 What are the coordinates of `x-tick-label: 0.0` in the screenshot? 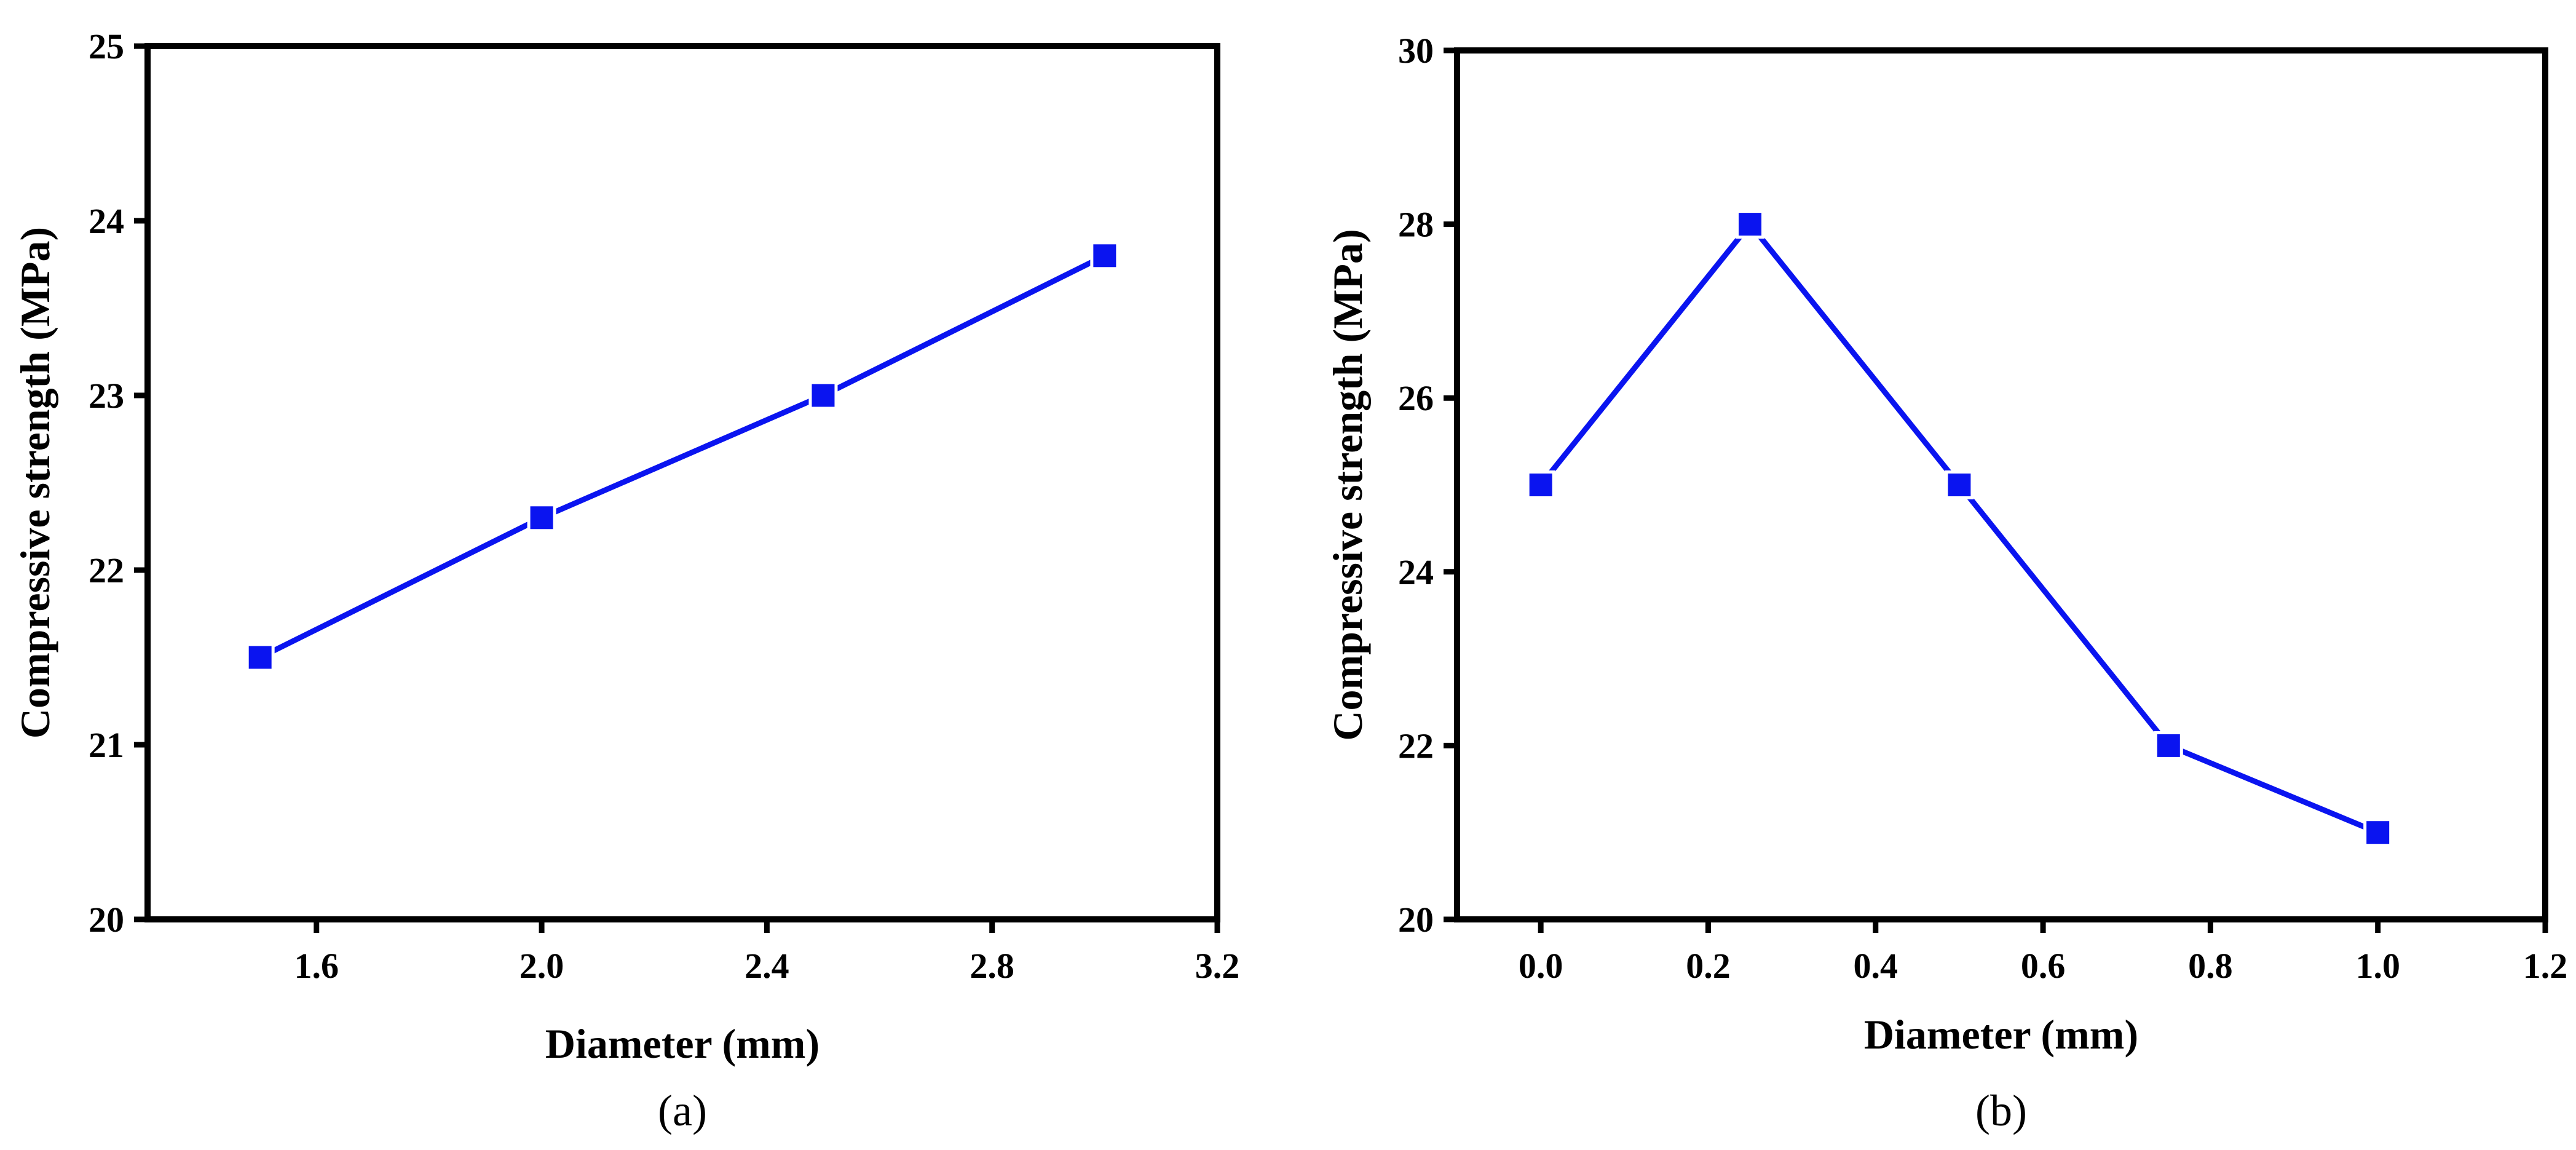 It's located at (1541, 966).